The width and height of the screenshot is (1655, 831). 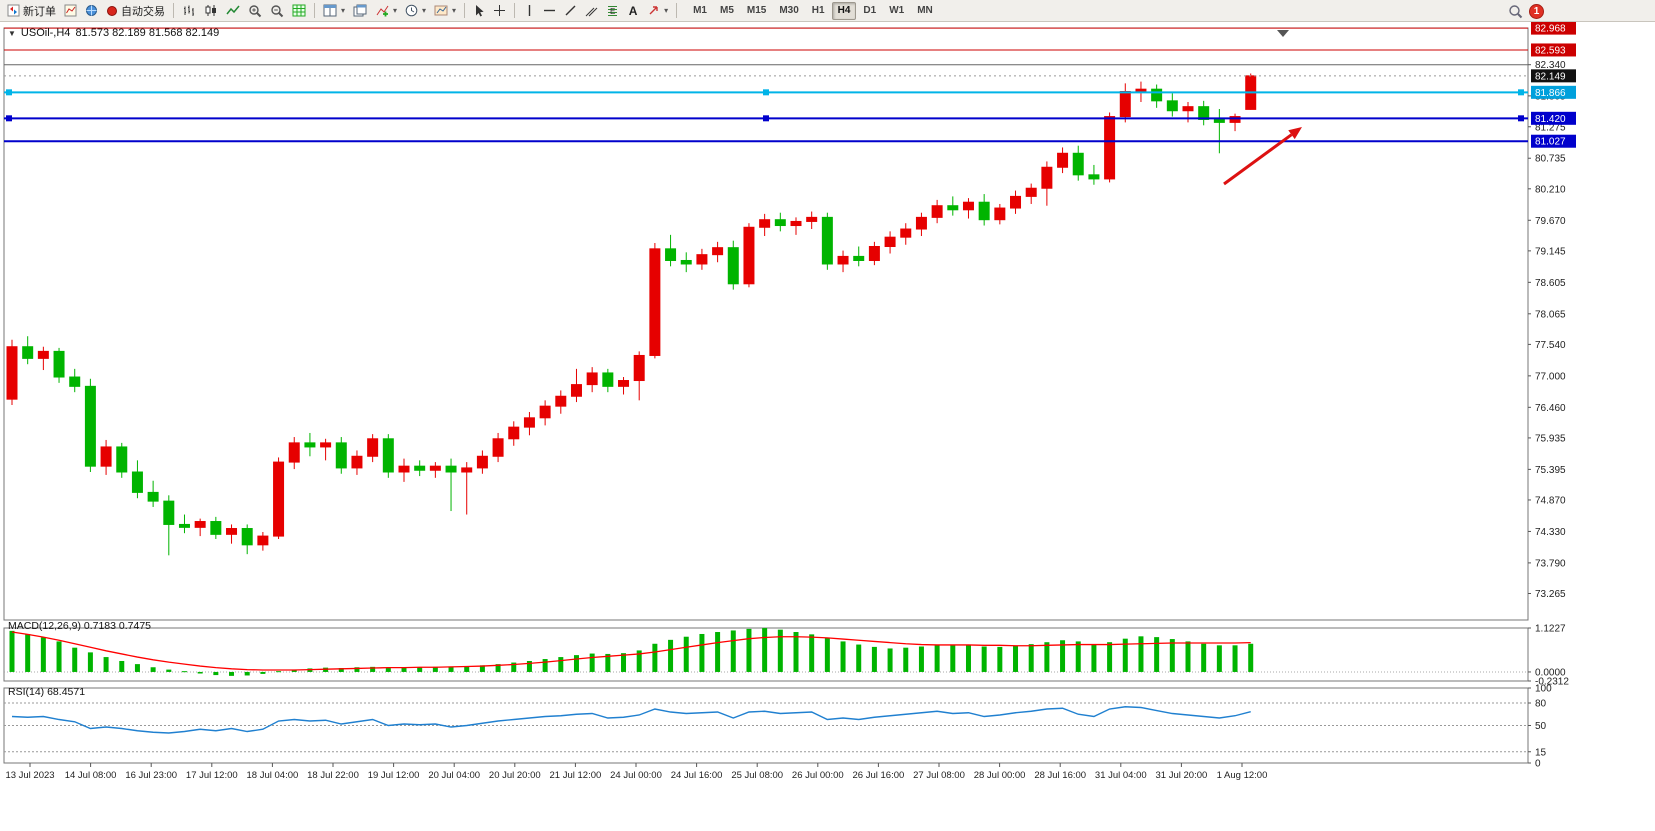 I want to click on periods-icon, so click(x=411, y=10).